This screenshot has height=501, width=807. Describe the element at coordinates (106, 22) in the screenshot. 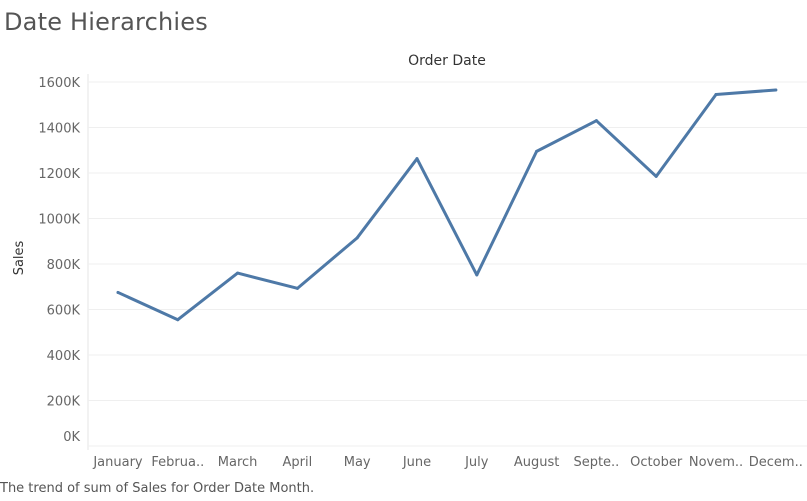

I see `page-title: Date Hierarchies` at that location.